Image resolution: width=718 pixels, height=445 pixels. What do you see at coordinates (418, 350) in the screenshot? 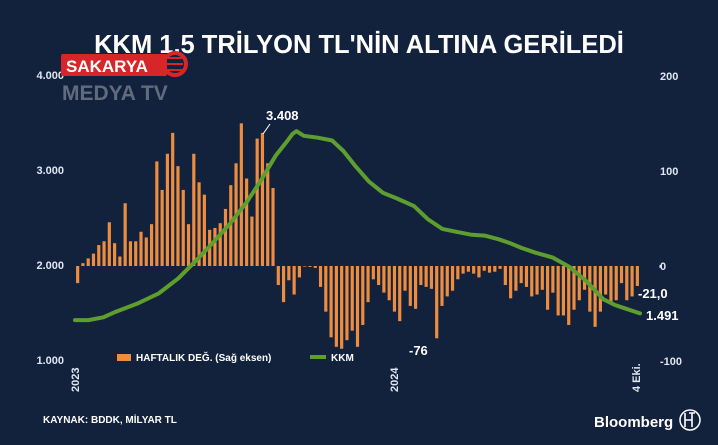
I see `min-weekly-annotation: -76` at bounding box center [418, 350].